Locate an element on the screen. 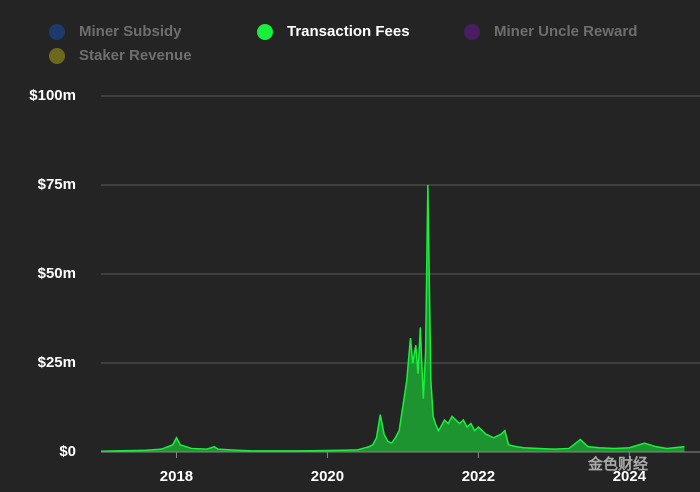  x-tick-label: 2018 is located at coordinates (176, 476).